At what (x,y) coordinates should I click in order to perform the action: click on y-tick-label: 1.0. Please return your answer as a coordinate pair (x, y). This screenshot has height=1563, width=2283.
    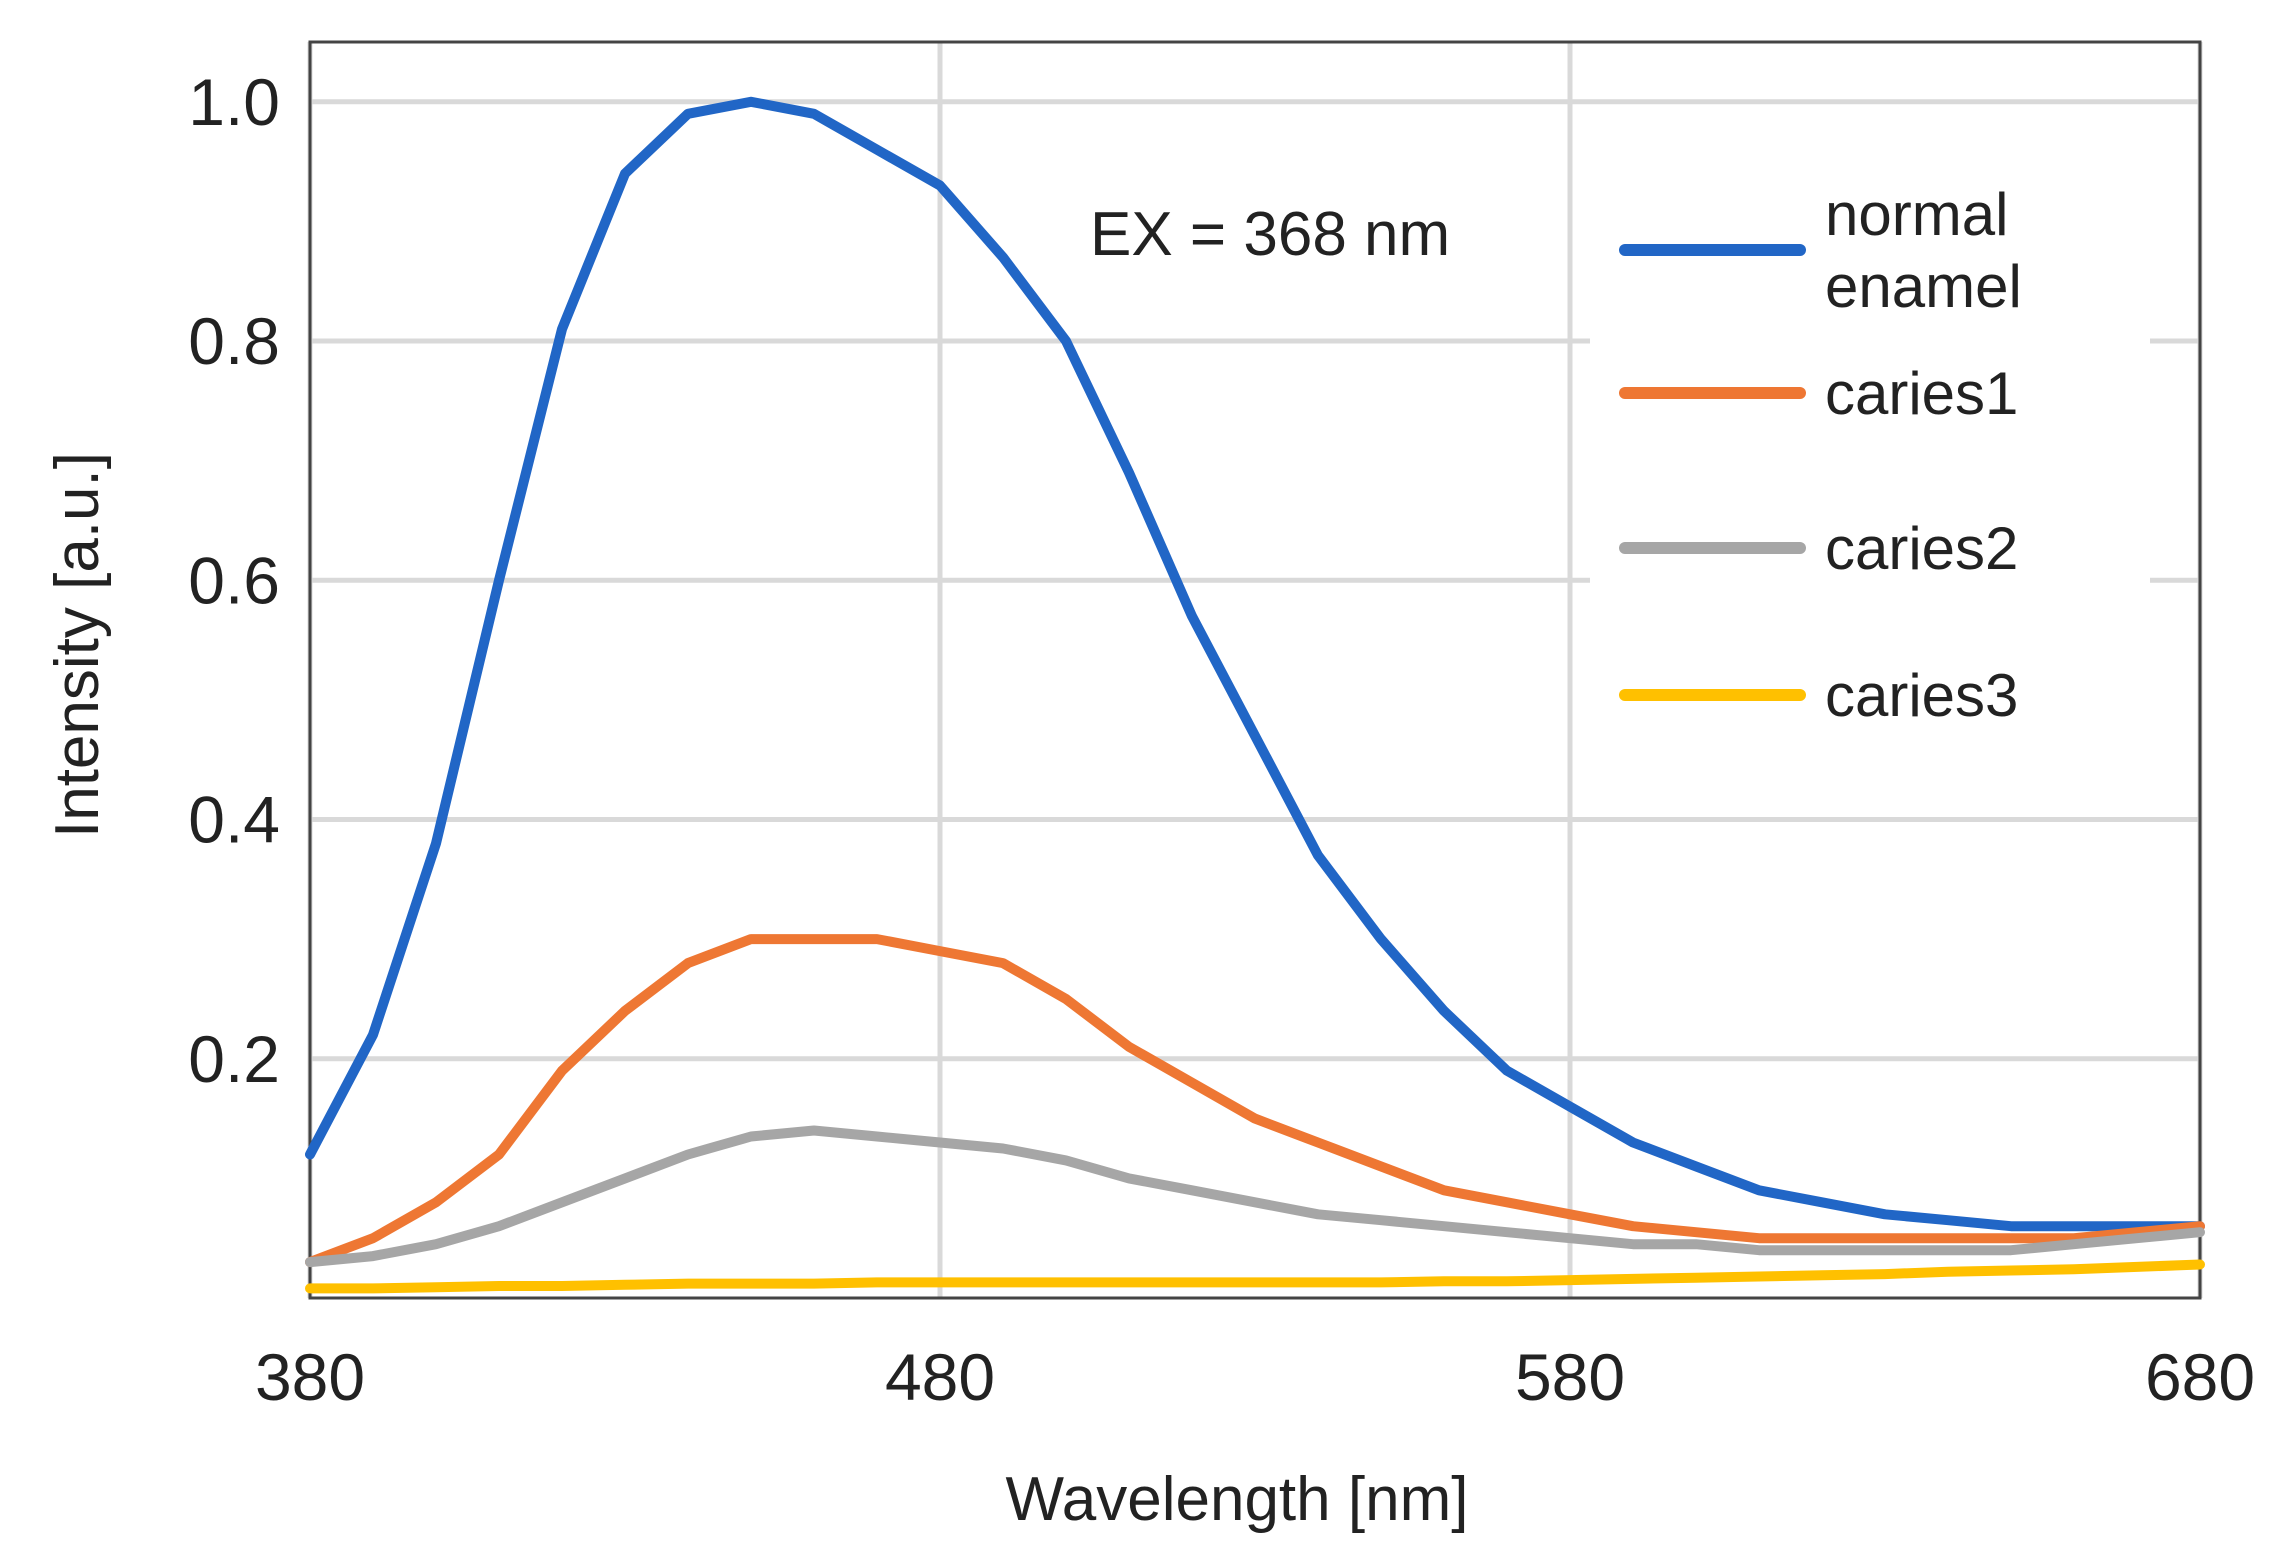
    Looking at the image, I should click on (234, 102).